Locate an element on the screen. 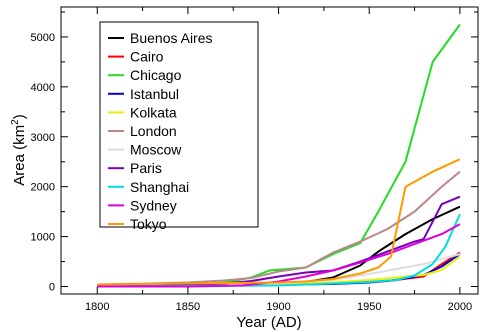 Image resolution: width=480 pixels, height=332 pixels. y-axis-title-main: Area (km is located at coordinates (19, 155).